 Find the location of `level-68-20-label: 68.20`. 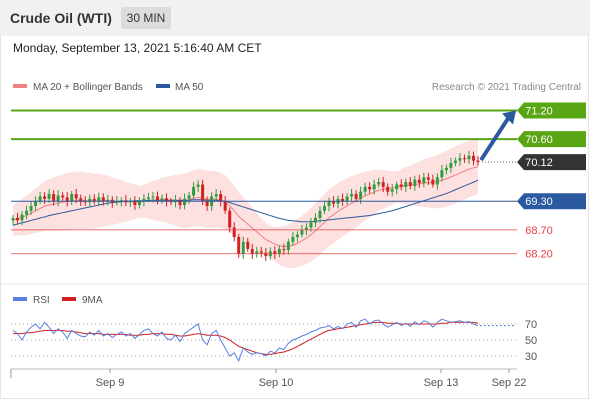

level-68-20-label: 68.20 is located at coordinates (539, 255).